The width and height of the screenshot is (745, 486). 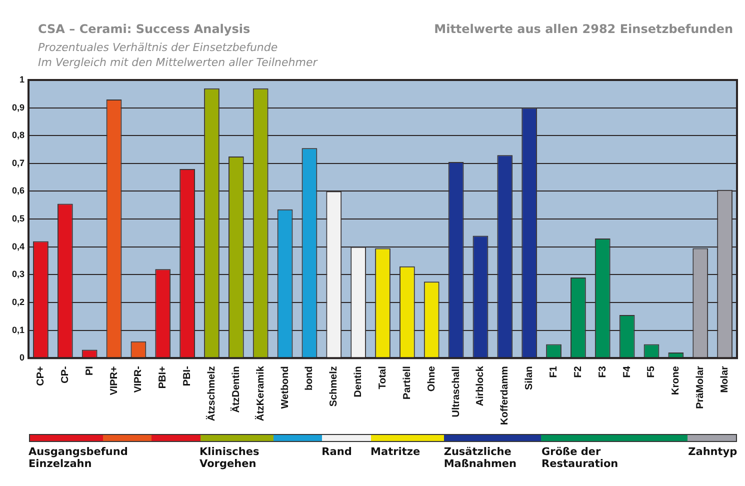 I want to click on x-tick-label: ÄtzDentin, so click(x=236, y=389).